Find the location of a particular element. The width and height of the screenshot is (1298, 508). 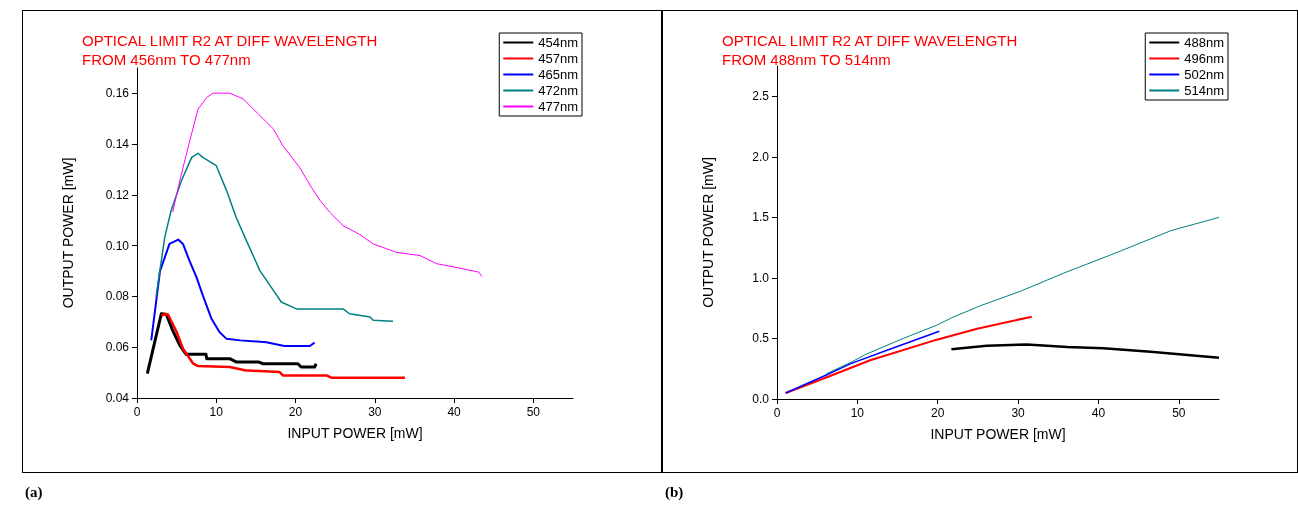

y-tick-label: 0.06 is located at coordinates (117, 347).